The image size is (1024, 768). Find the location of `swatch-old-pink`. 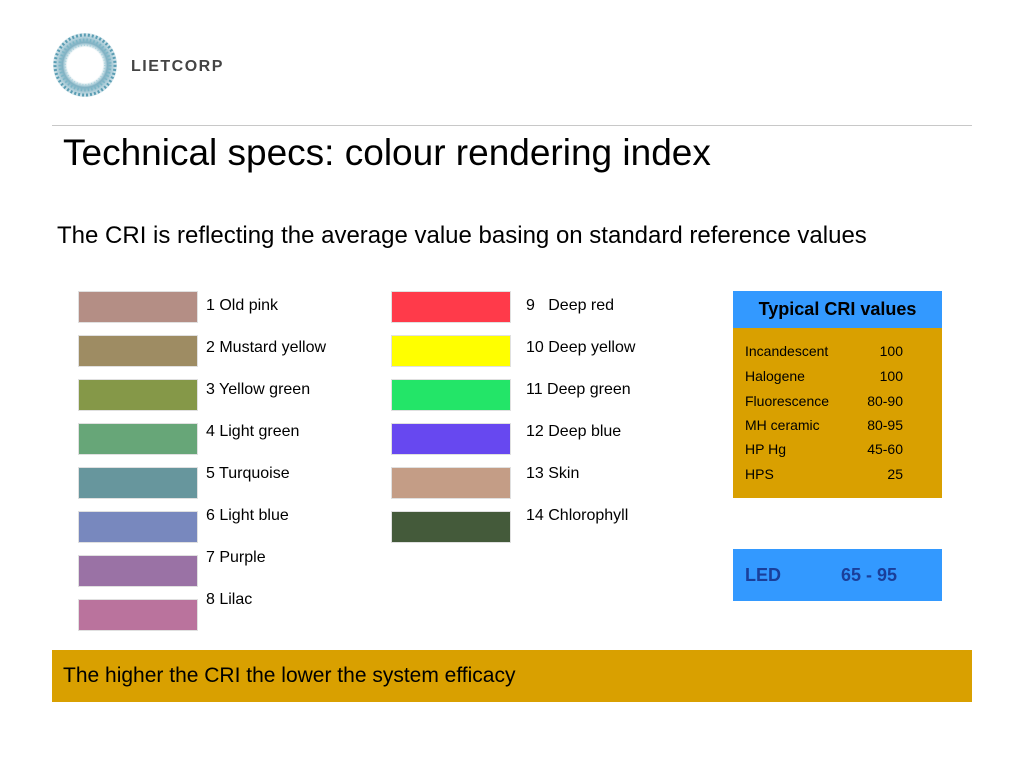

swatch-old-pink is located at coordinates (138, 307).